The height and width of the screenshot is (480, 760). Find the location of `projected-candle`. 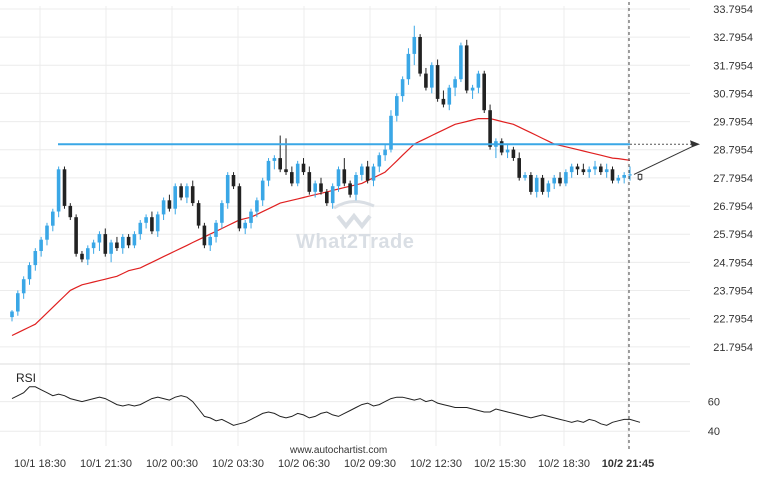

projected-candle is located at coordinates (640, 177).